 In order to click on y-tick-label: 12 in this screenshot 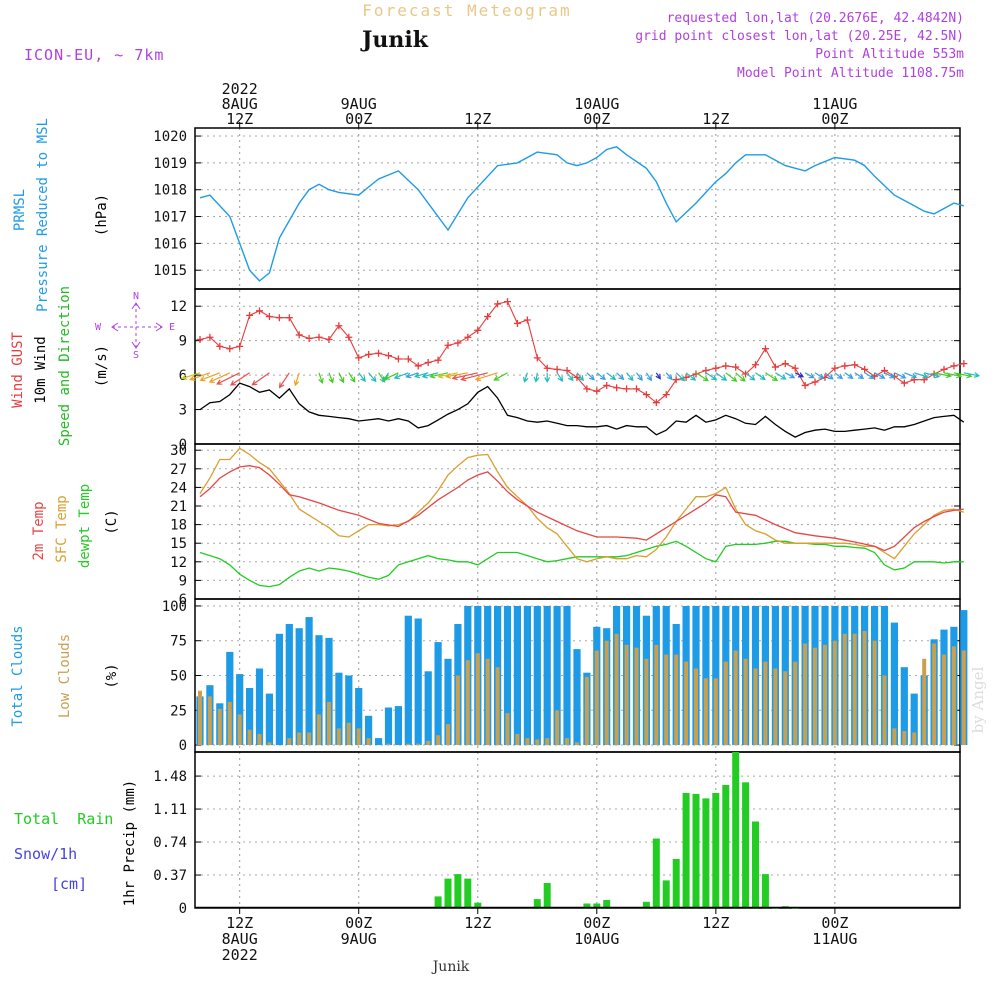, I will do `click(178, 307)`.